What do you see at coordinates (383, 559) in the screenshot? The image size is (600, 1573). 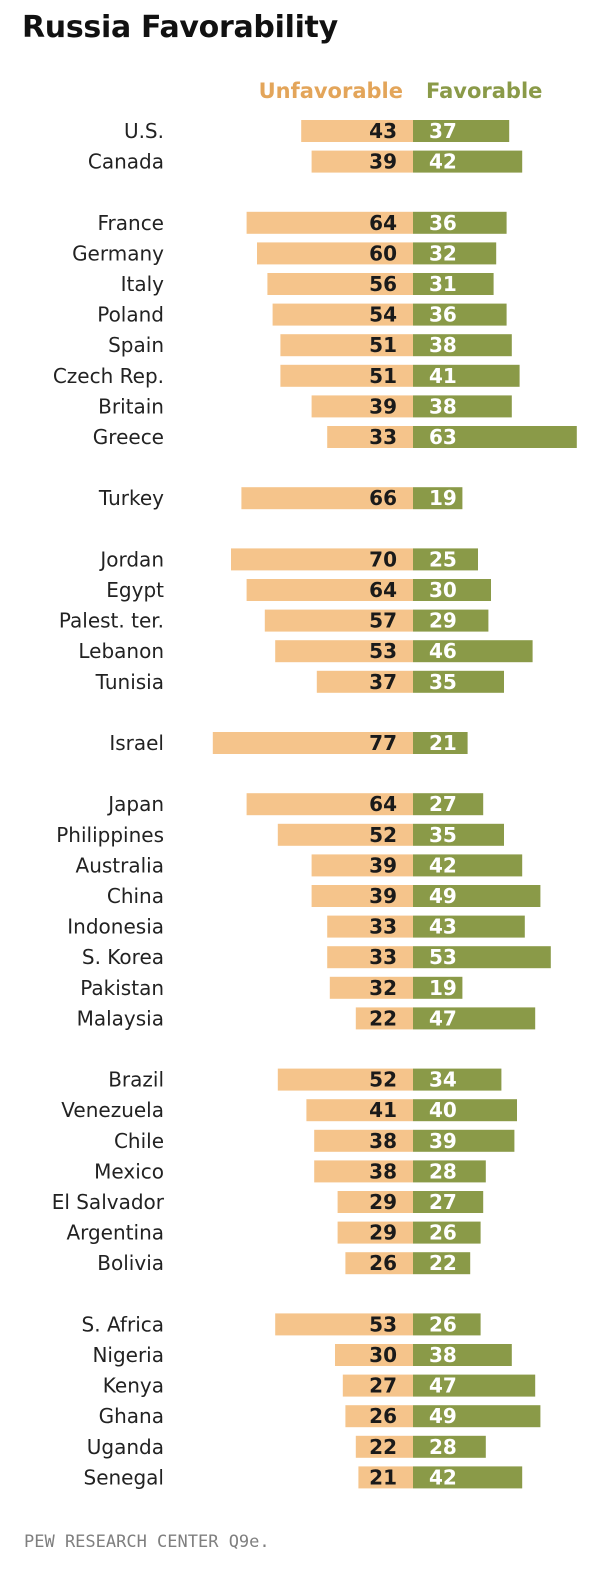 I see `value-unfavorable: 70` at bounding box center [383, 559].